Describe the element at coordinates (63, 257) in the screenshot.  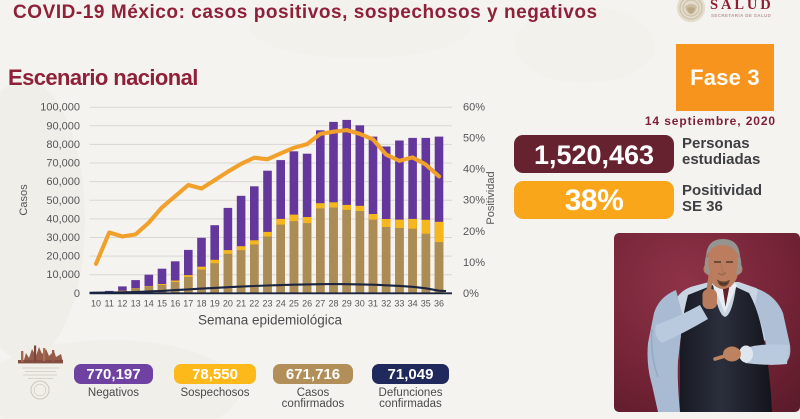
I see `svg-text: 20,000` at that location.